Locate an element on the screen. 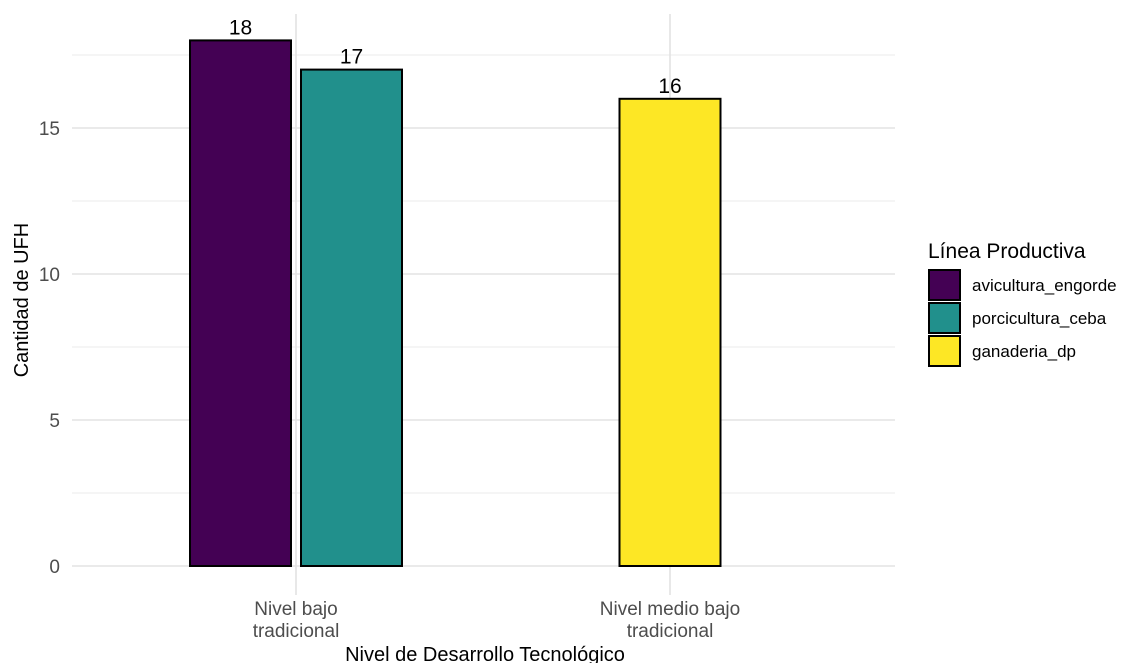 This screenshot has height=663, width=1123. legend-key-ganaderia_dp is located at coordinates (944, 351).